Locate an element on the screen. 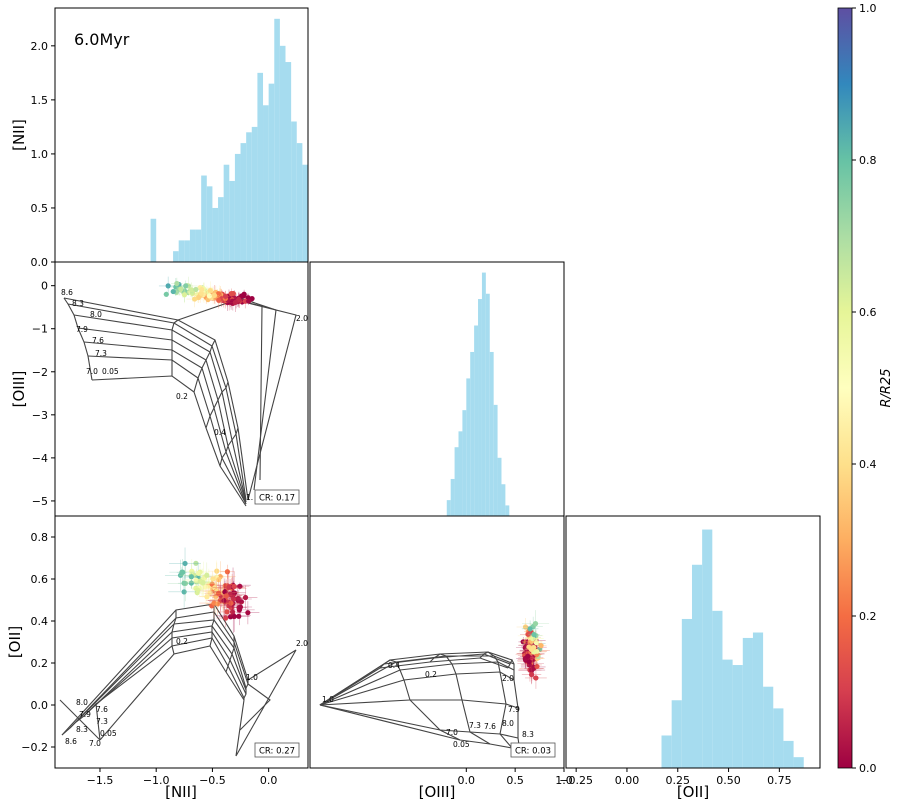 Image resolution: width=897 pixels, height=804 pixels. x-tick-label: 0.0 is located at coordinates (269, 780).